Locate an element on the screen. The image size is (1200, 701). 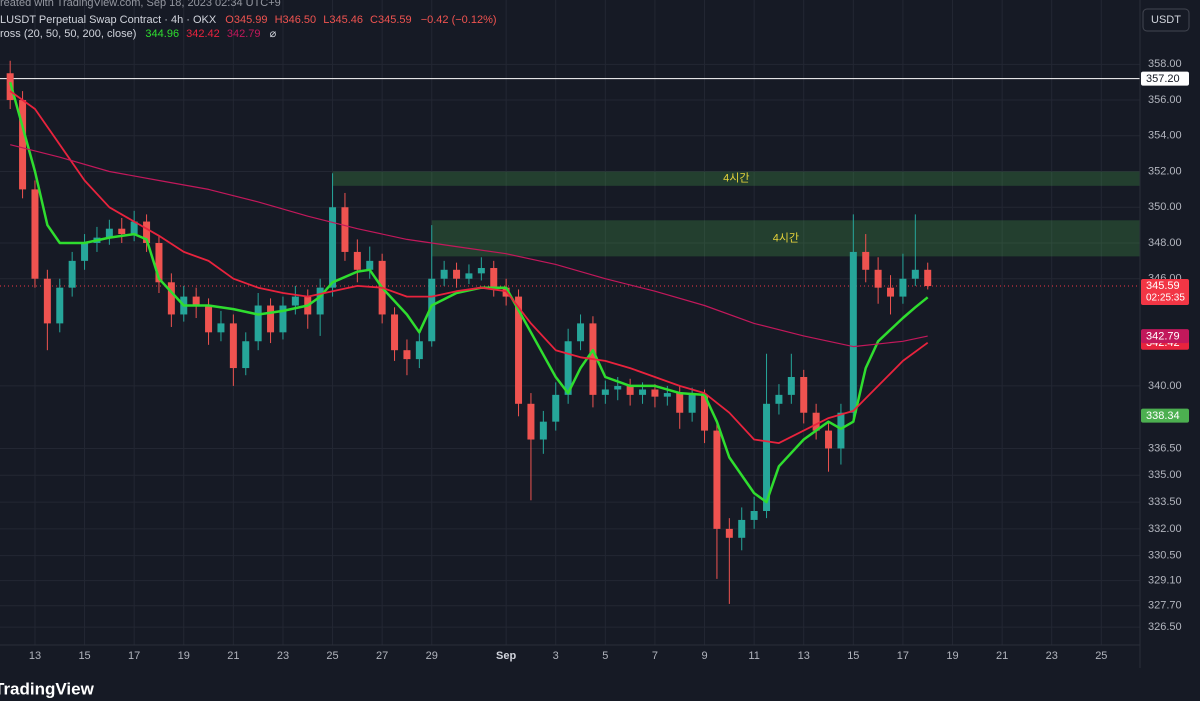
x-tick-label: 25 is located at coordinates (332, 656).